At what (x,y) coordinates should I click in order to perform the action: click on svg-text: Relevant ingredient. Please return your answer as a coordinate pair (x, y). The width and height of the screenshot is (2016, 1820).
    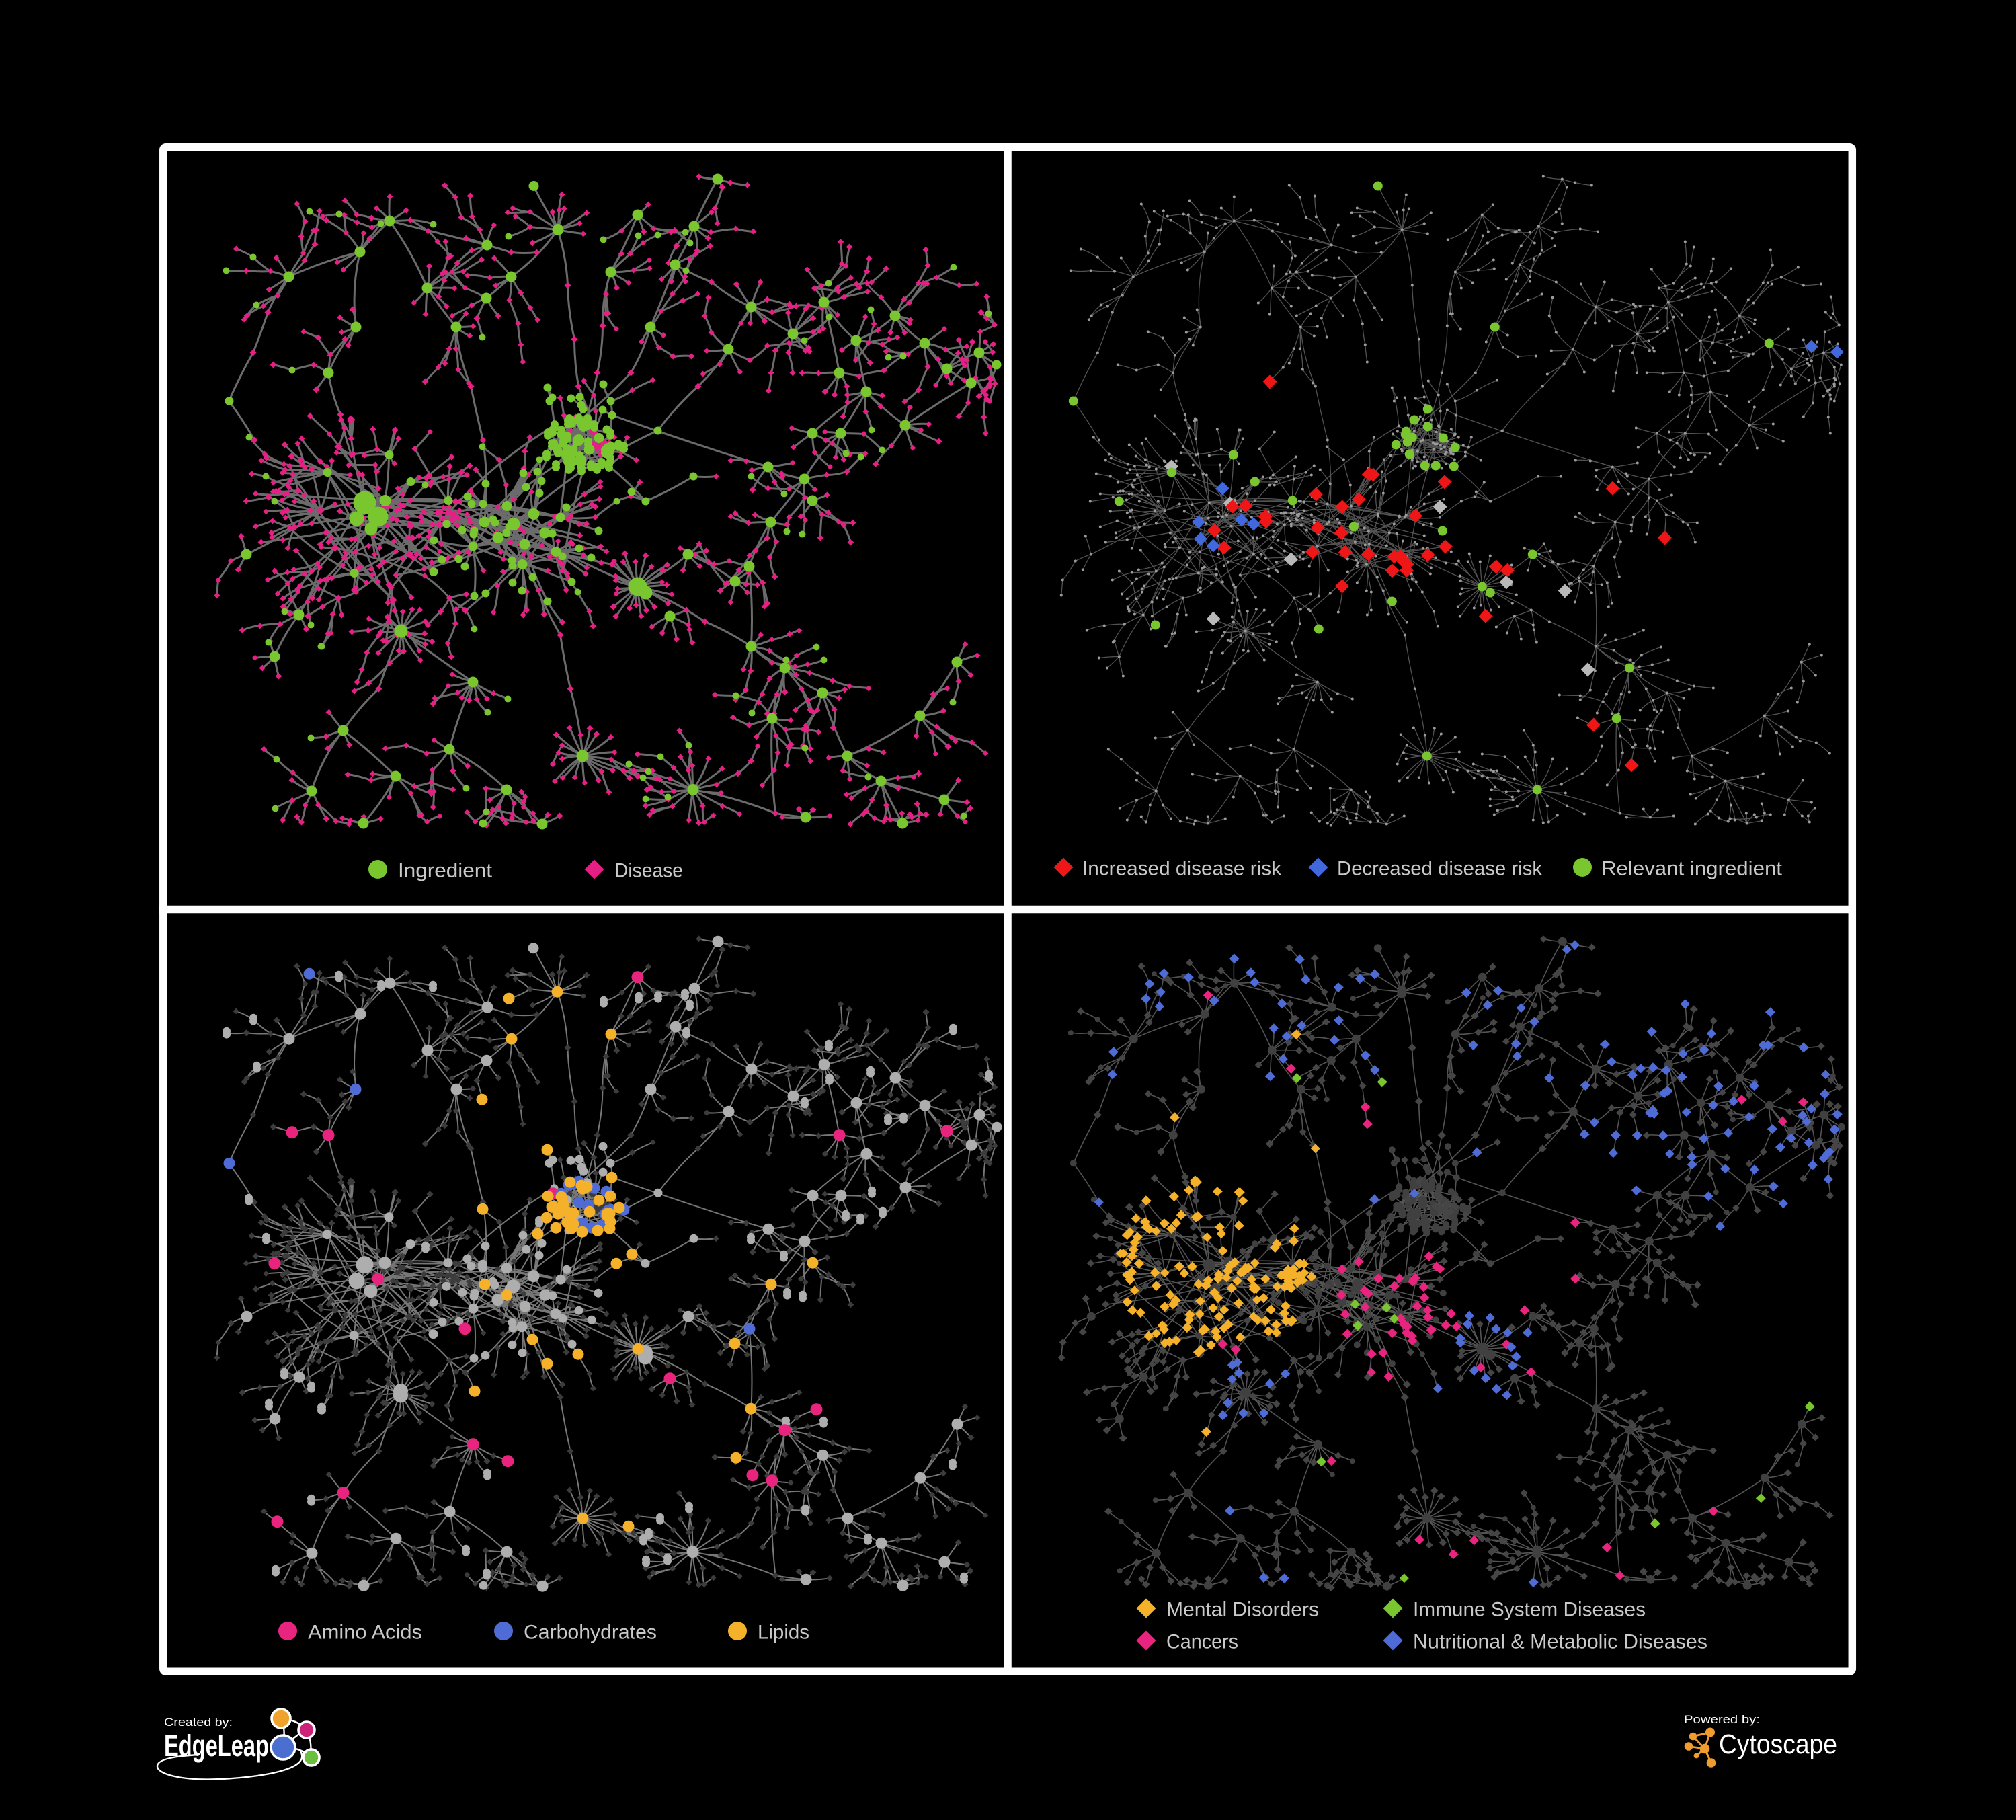
    Looking at the image, I should click on (1692, 869).